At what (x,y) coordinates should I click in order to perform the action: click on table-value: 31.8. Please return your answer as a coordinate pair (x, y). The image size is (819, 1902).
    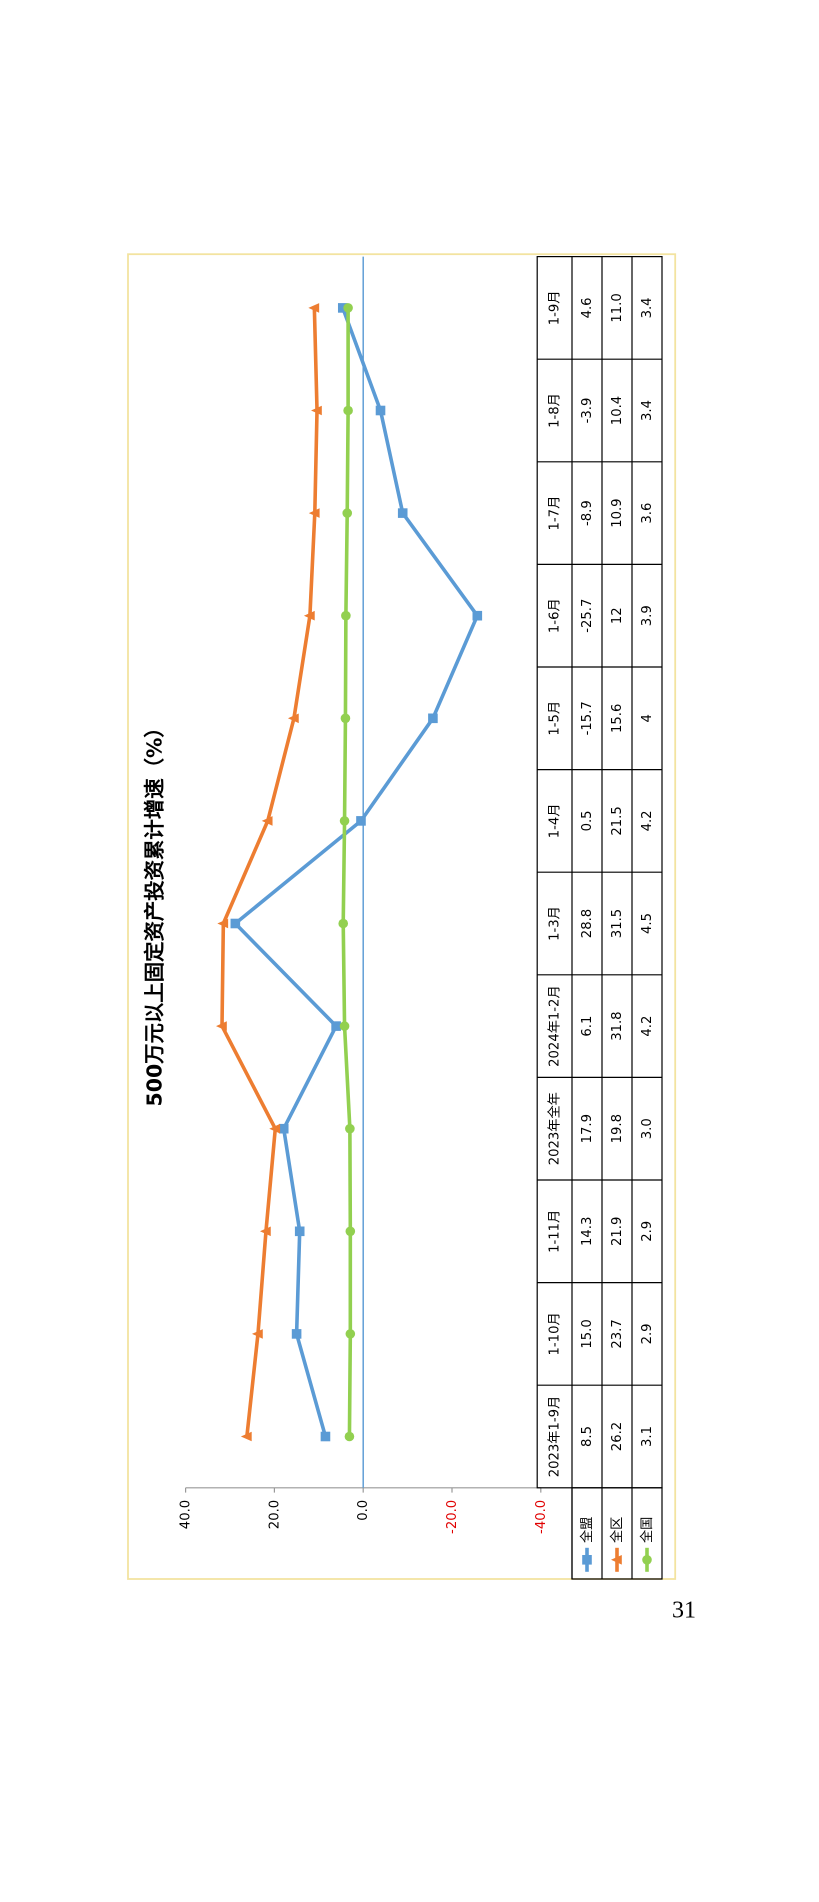
    Looking at the image, I should click on (617, 1025).